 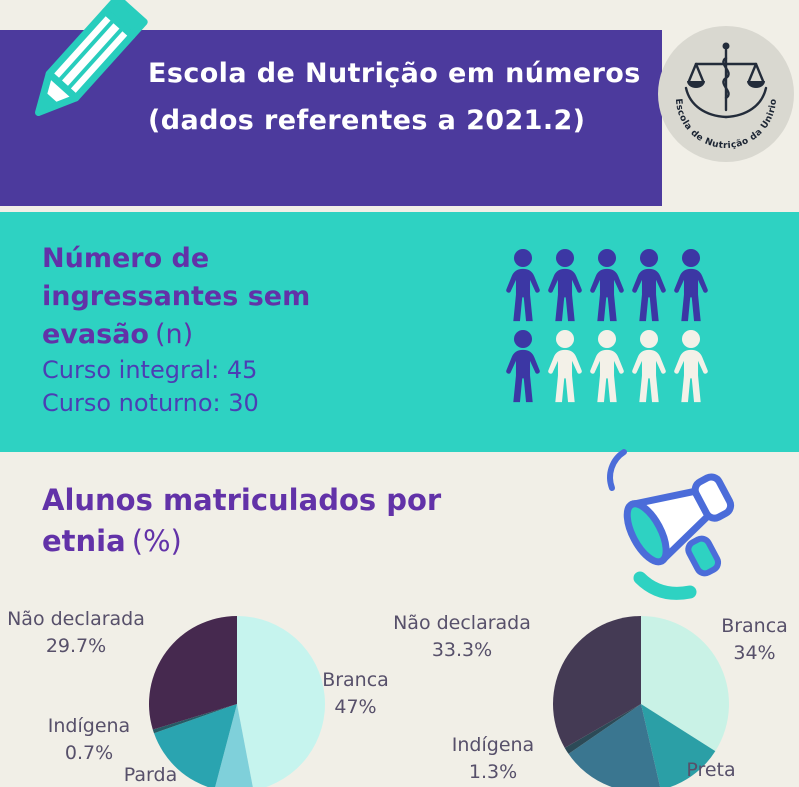 What do you see at coordinates (89, 740) in the screenshot?
I see `pie1-label-indigena: Indígena 0.7%` at bounding box center [89, 740].